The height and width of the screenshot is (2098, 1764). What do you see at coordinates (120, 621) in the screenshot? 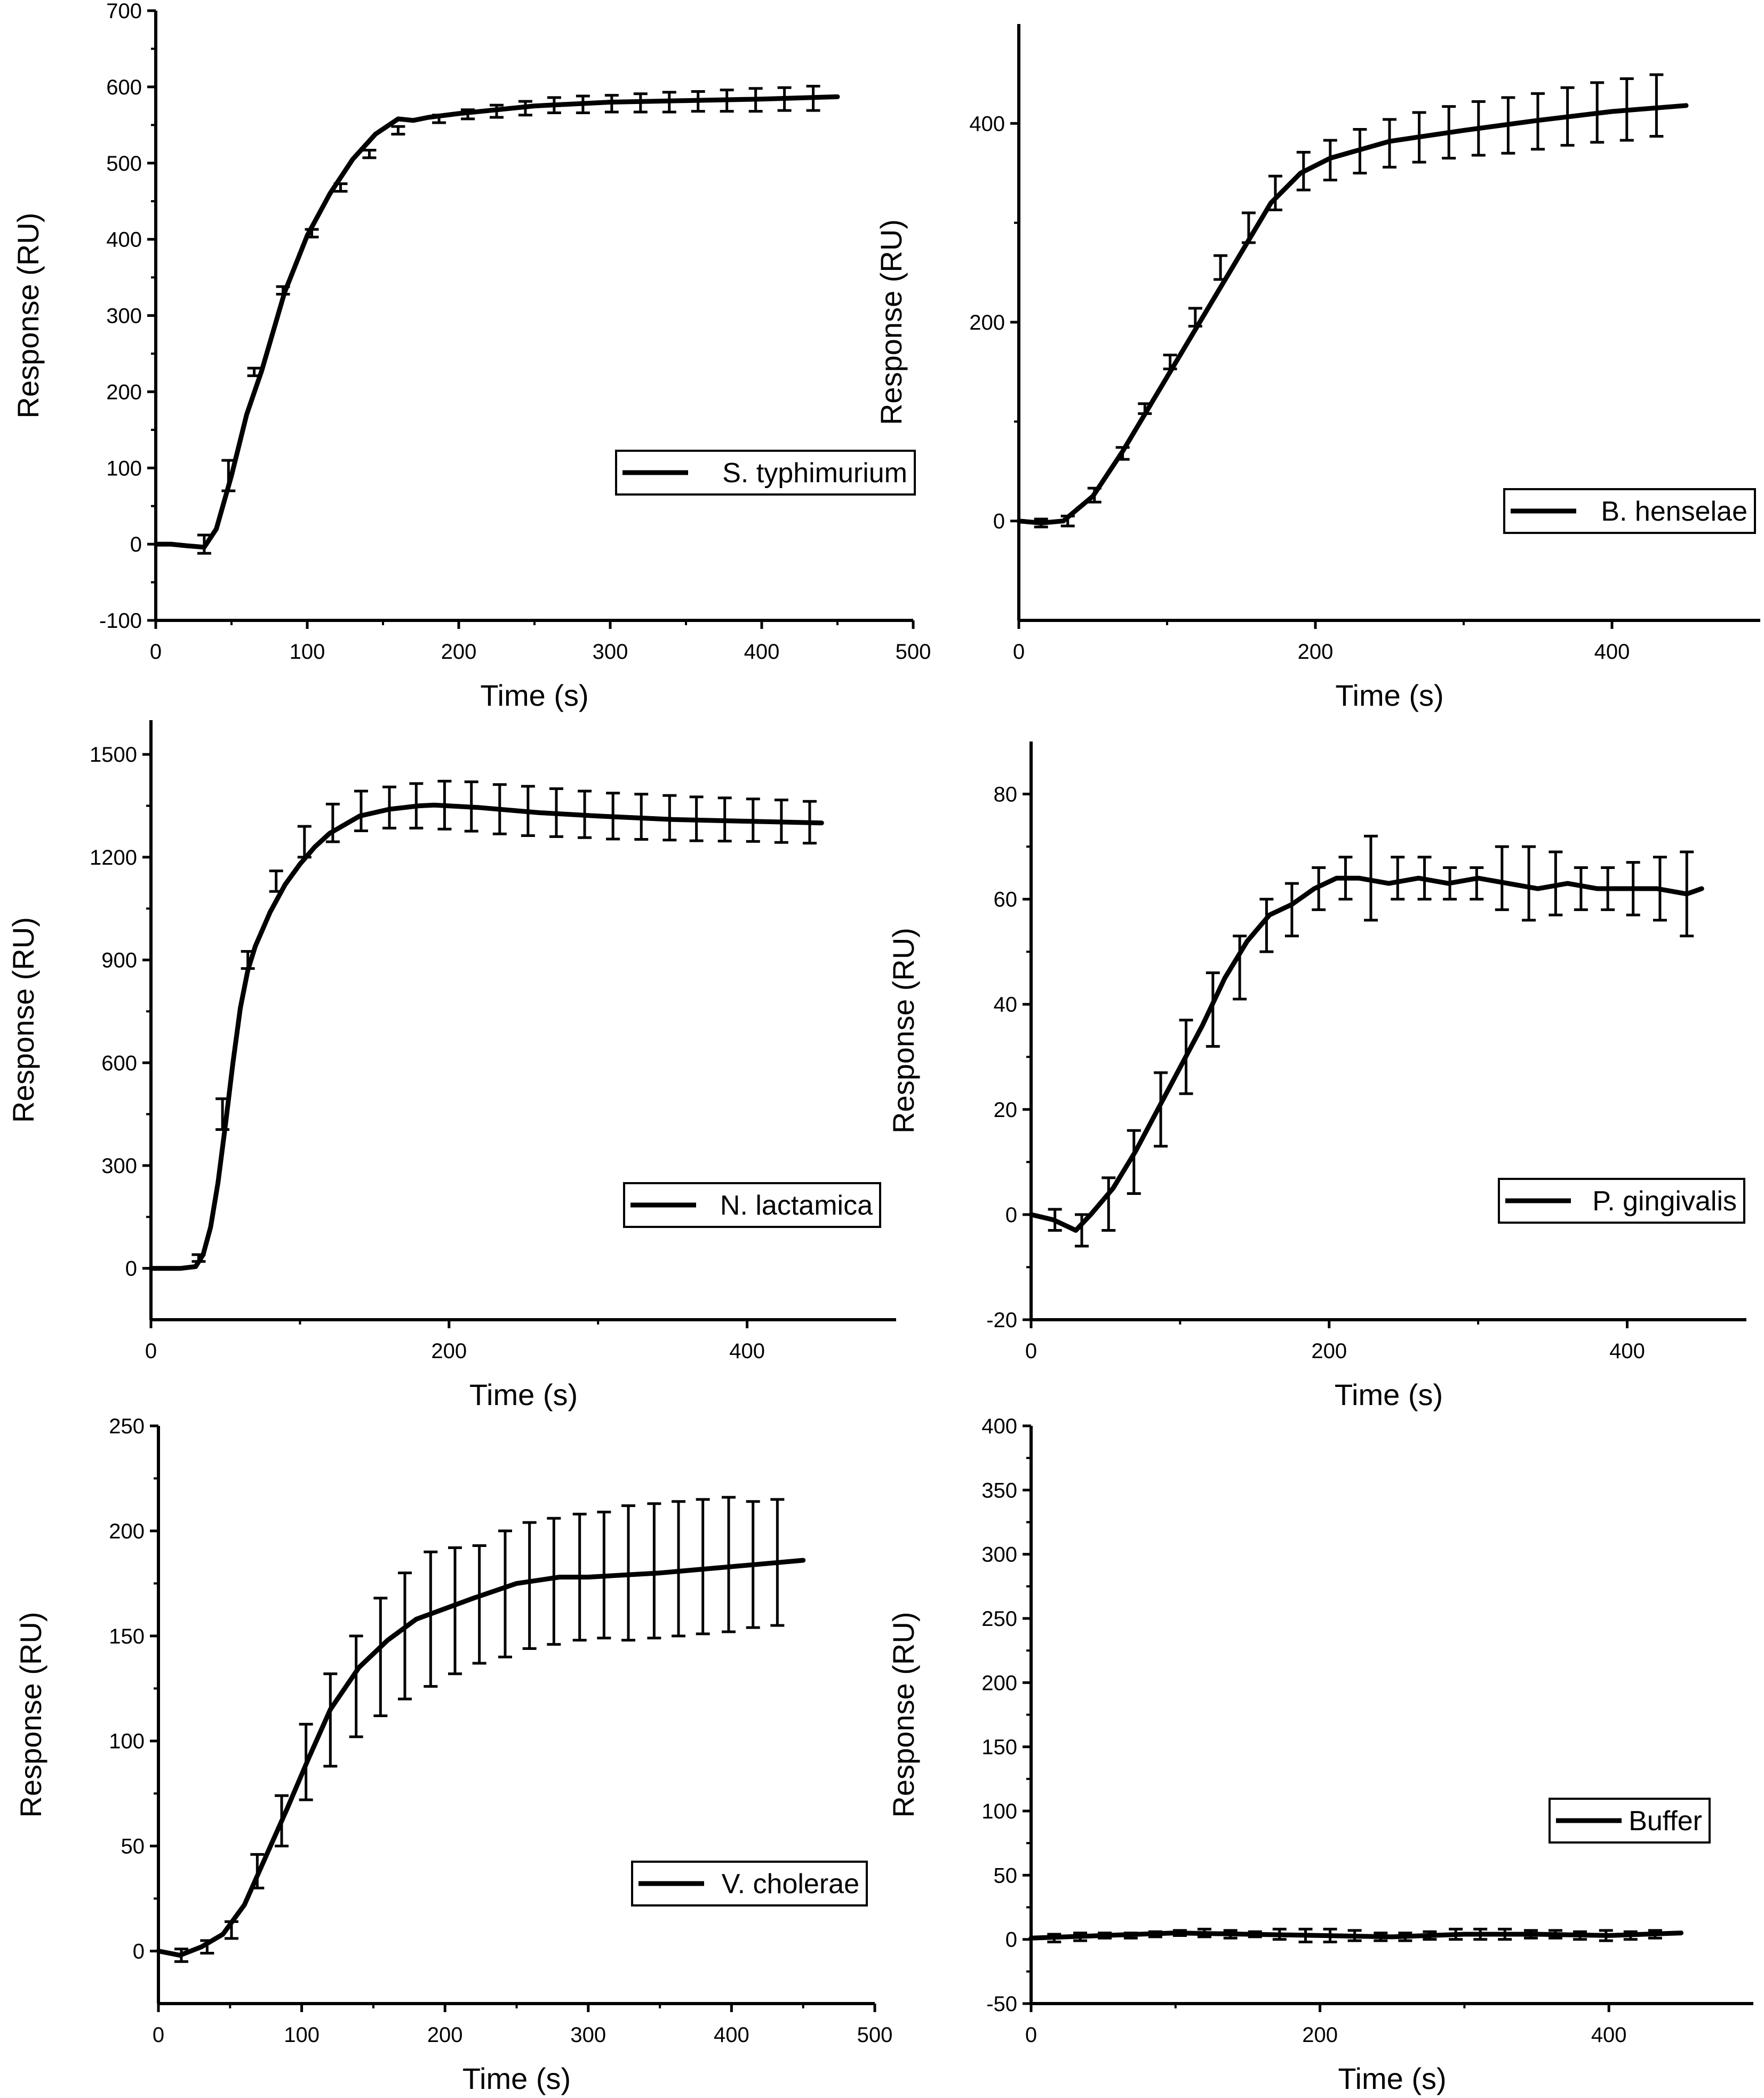
I see `y-tick-label: -100` at bounding box center [120, 621].